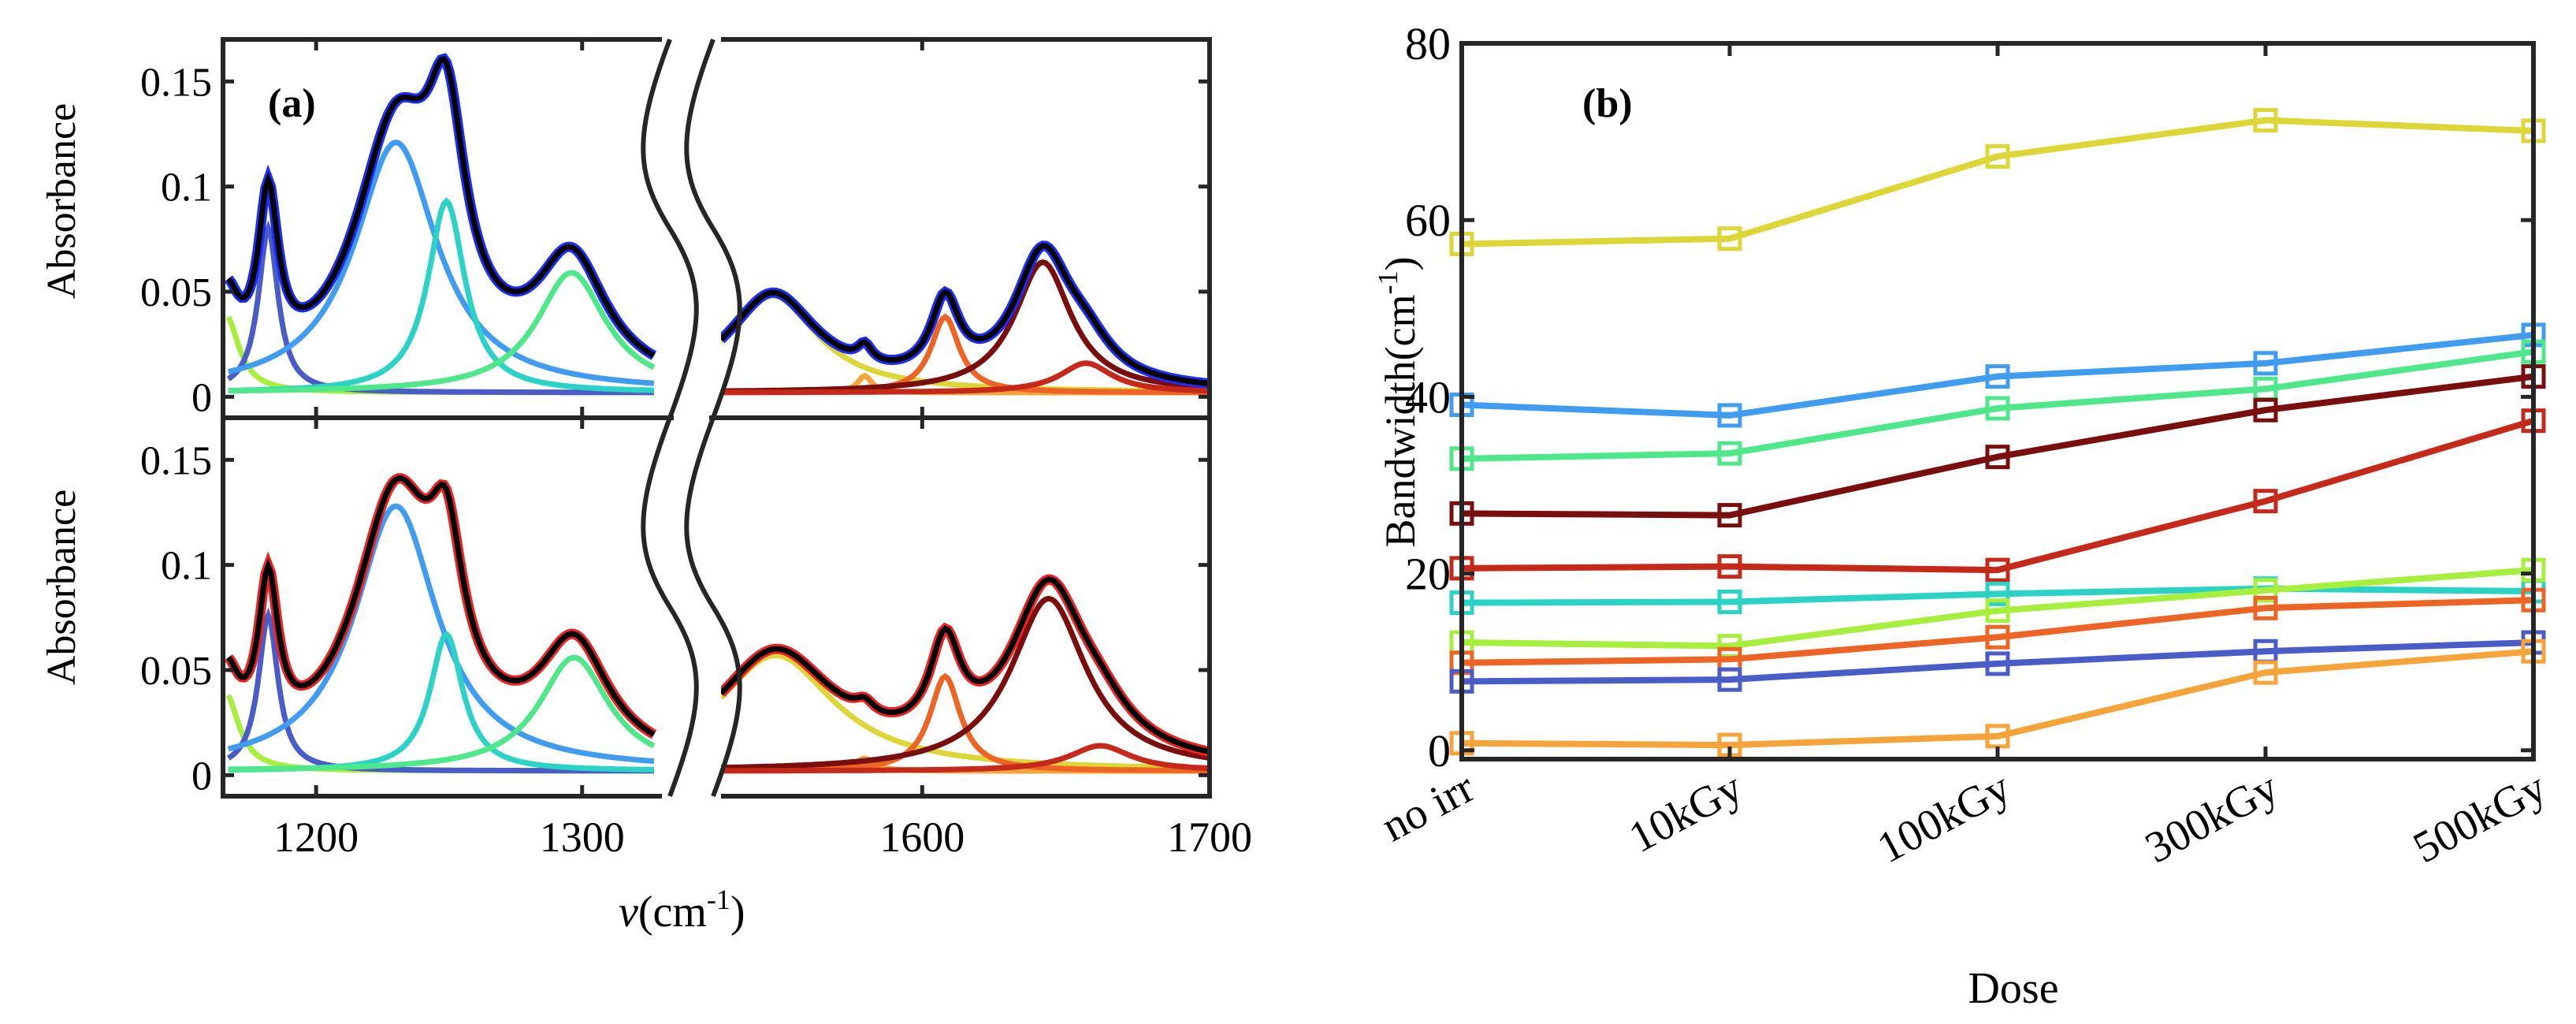 The image size is (2576, 1024). I want to click on a-top-right-curves, so click(965, 318).